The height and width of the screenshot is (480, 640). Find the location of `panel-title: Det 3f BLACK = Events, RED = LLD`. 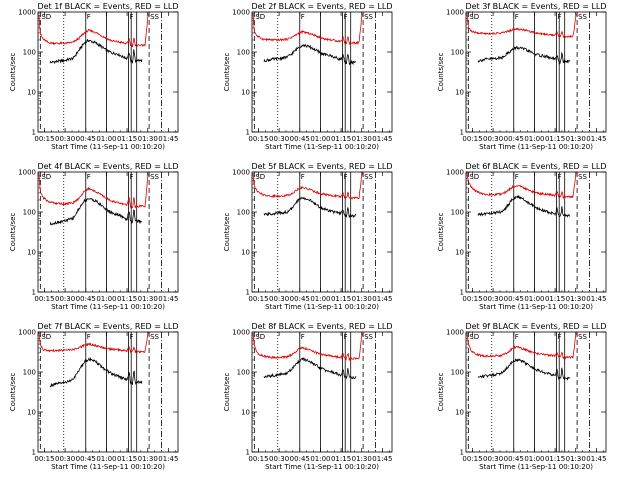

panel-title: Det 3f BLACK = Events, RED = LLD is located at coordinates (535, 6).